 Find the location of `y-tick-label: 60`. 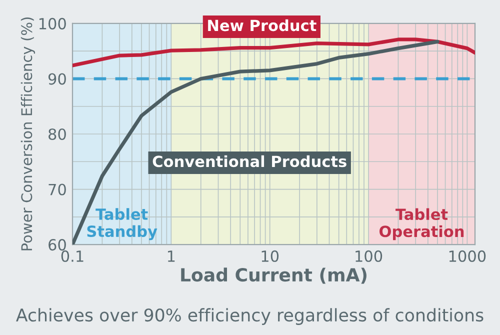

y-tick-label: 60 is located at coordinates (57, 245).